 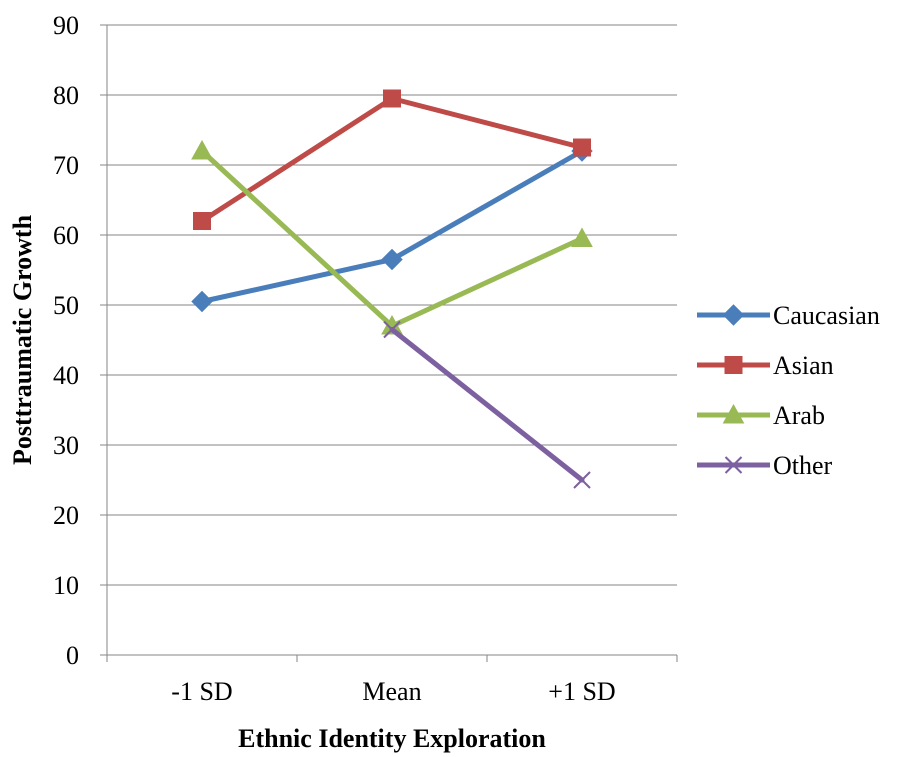 What do you see at coordinates (66, 445) in the screenshot?
I see `y-tick-label: 30` at bounding box center [66, 445].